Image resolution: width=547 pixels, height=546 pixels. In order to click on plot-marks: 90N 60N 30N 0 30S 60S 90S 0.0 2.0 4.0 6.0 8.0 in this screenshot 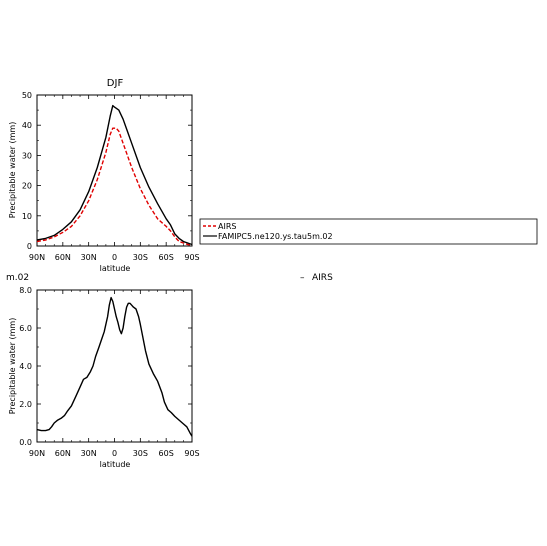, I will do `click(109, 372)`.